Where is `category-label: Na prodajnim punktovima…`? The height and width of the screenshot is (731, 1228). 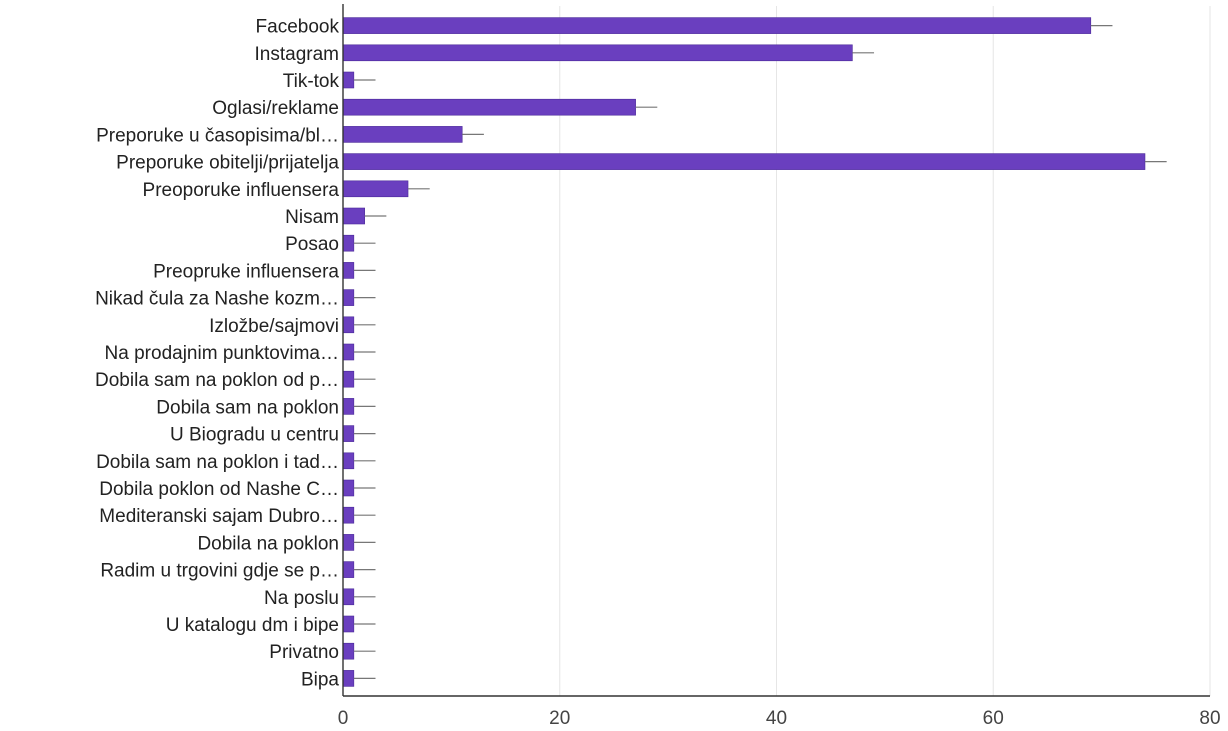 category-label: Na prodajnim punktovima… is located at coordinates (222, 353).